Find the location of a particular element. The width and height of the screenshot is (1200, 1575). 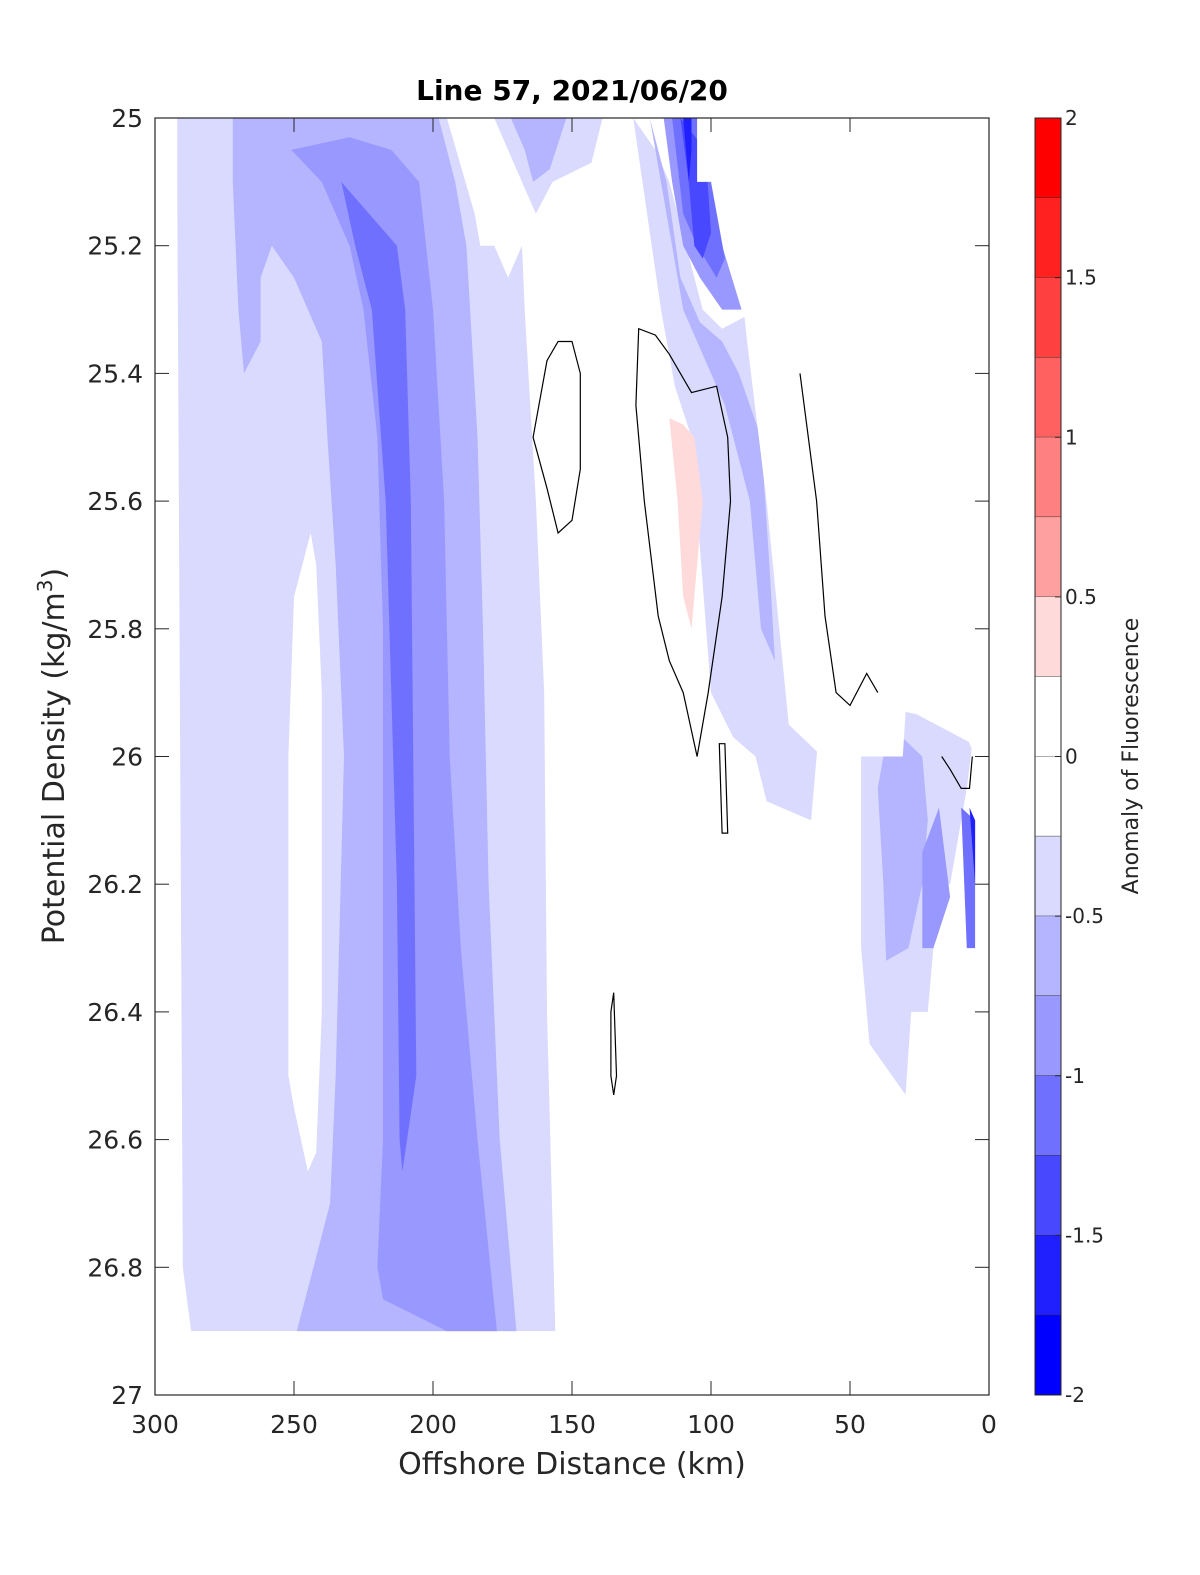

no-data-mask is located at coordinates (843, 453).